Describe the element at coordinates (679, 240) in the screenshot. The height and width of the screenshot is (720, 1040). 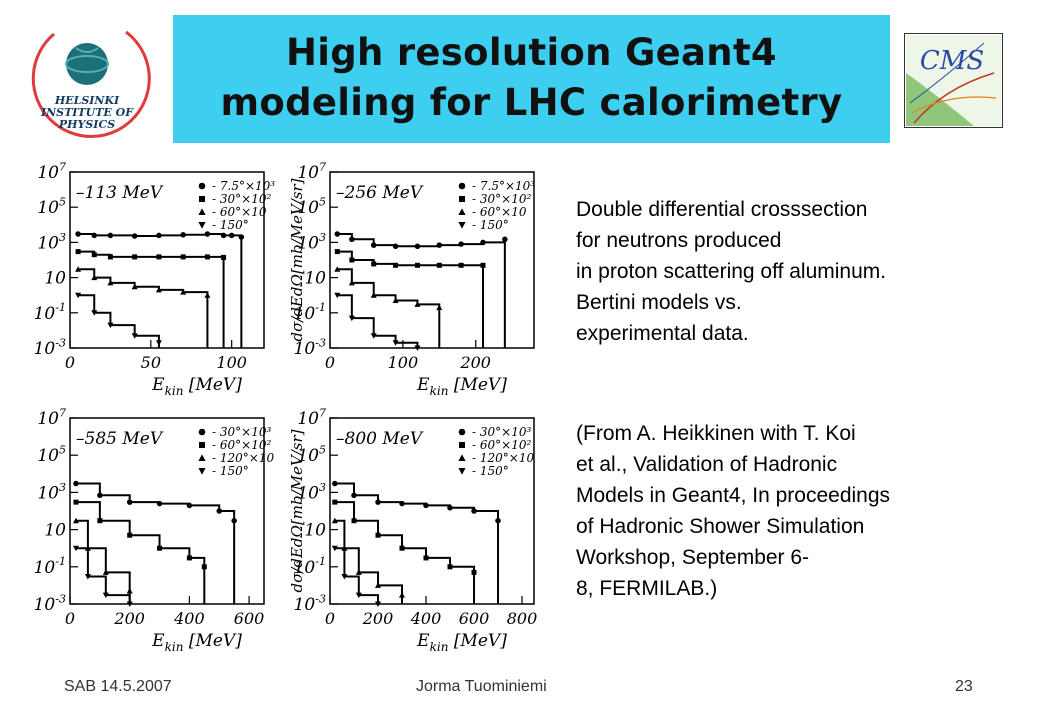
I see `desc-line: for neutrons produced` at that location.